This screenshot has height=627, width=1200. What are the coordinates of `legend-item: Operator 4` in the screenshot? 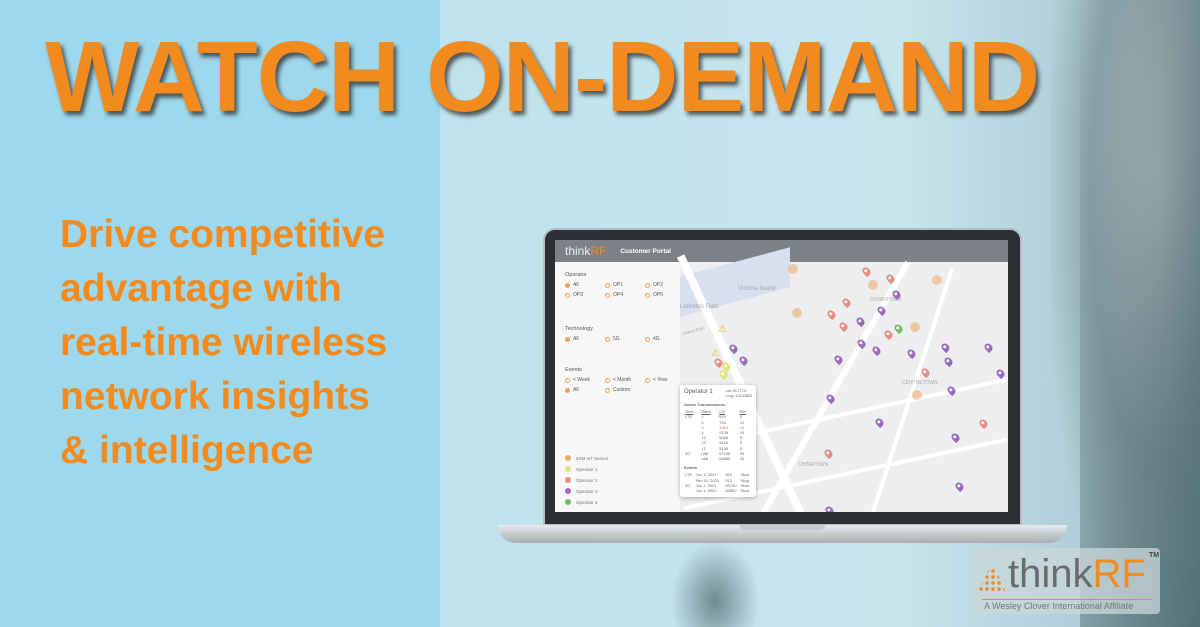 It's located at (586, 502).